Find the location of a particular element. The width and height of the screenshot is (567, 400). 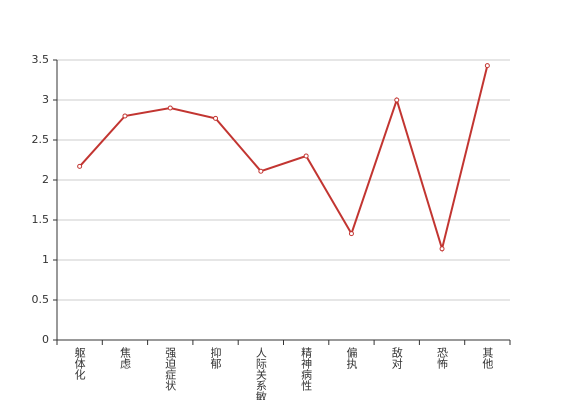

y-tick-label: 3.5 is located at coordinates (41, 59).